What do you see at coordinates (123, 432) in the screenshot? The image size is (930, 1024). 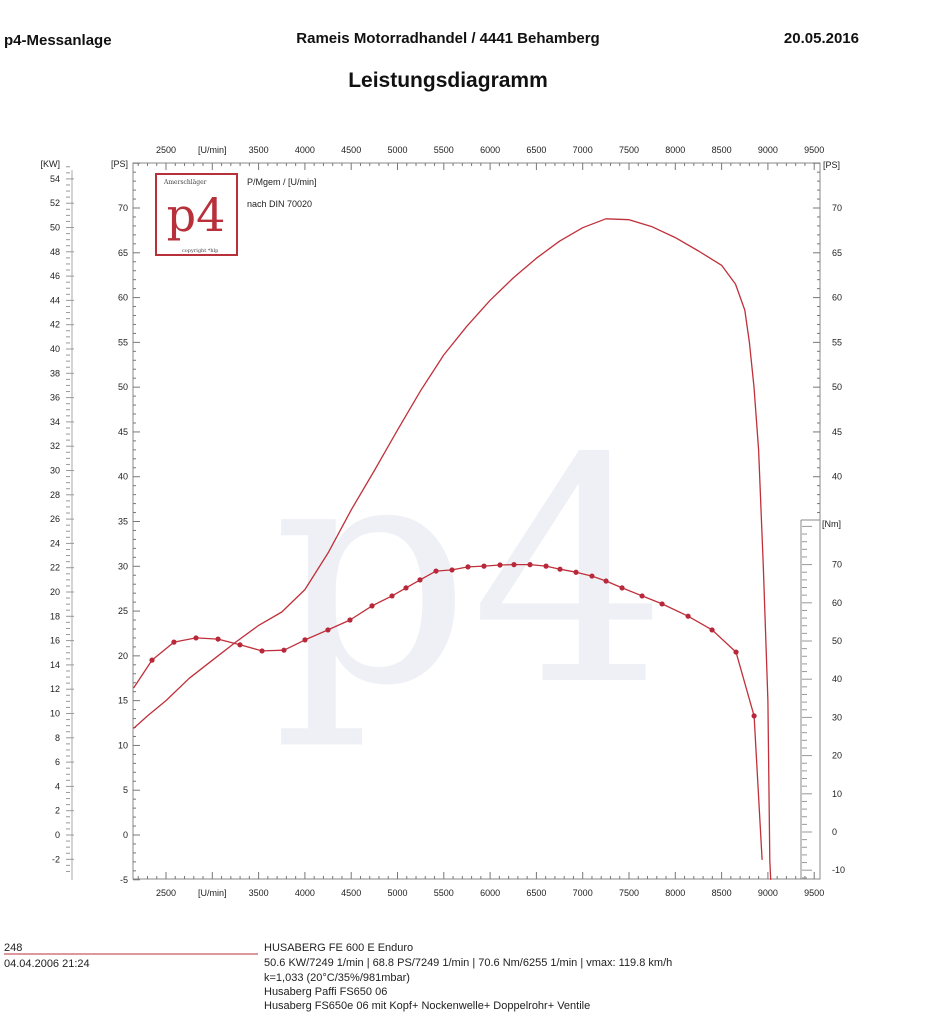 I see `ps-tick-label: 45` at bounding box center [123, 432].